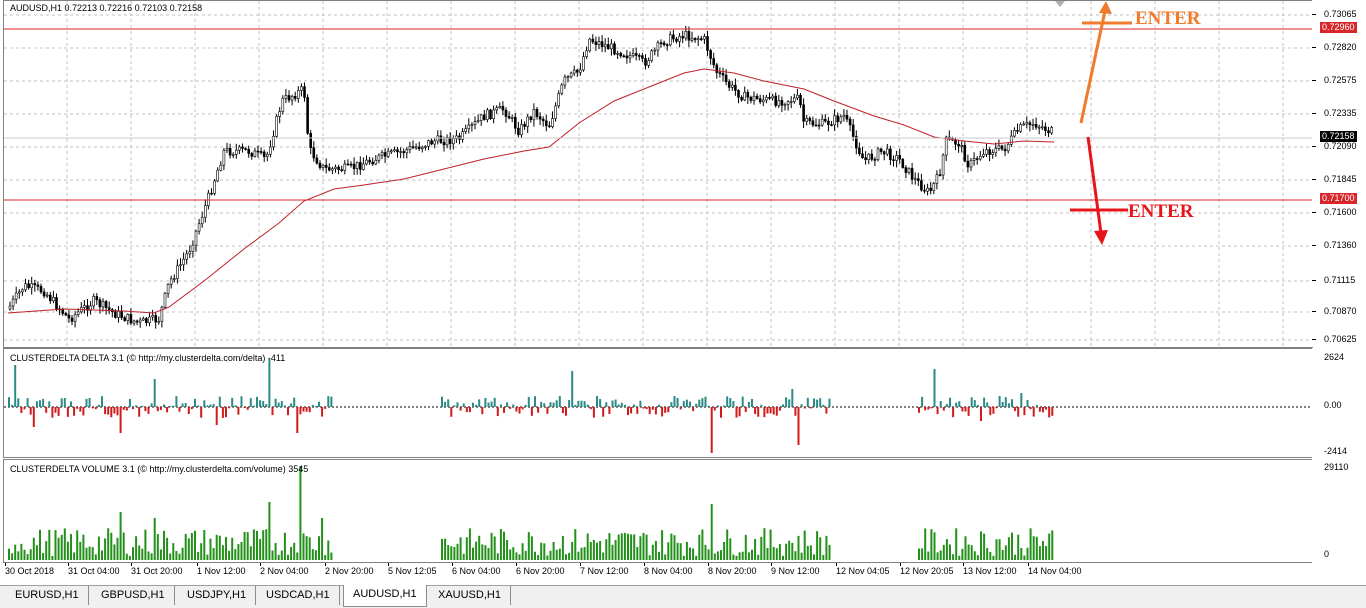 Image resolution: width=1366 pixels, height=608 pixels. Describe the element at coordinates (1340, 80) in the screenshot. I see `price-scale-tick: 0.72575` at that location.